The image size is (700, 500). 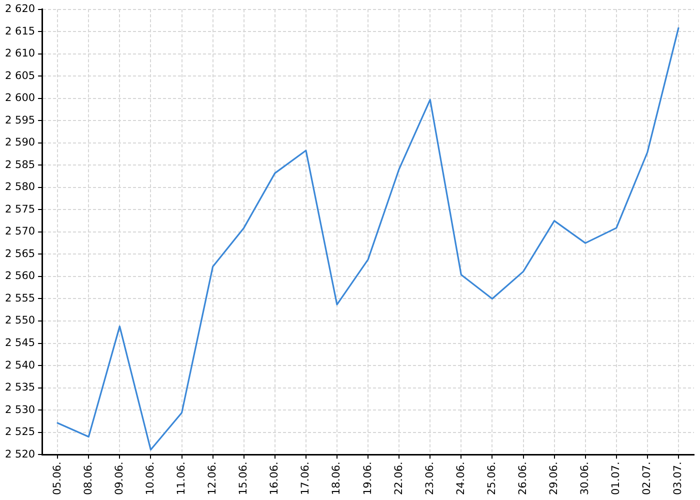 I want to click on x-tick-label: 24.06., so click(x=460, y=479).